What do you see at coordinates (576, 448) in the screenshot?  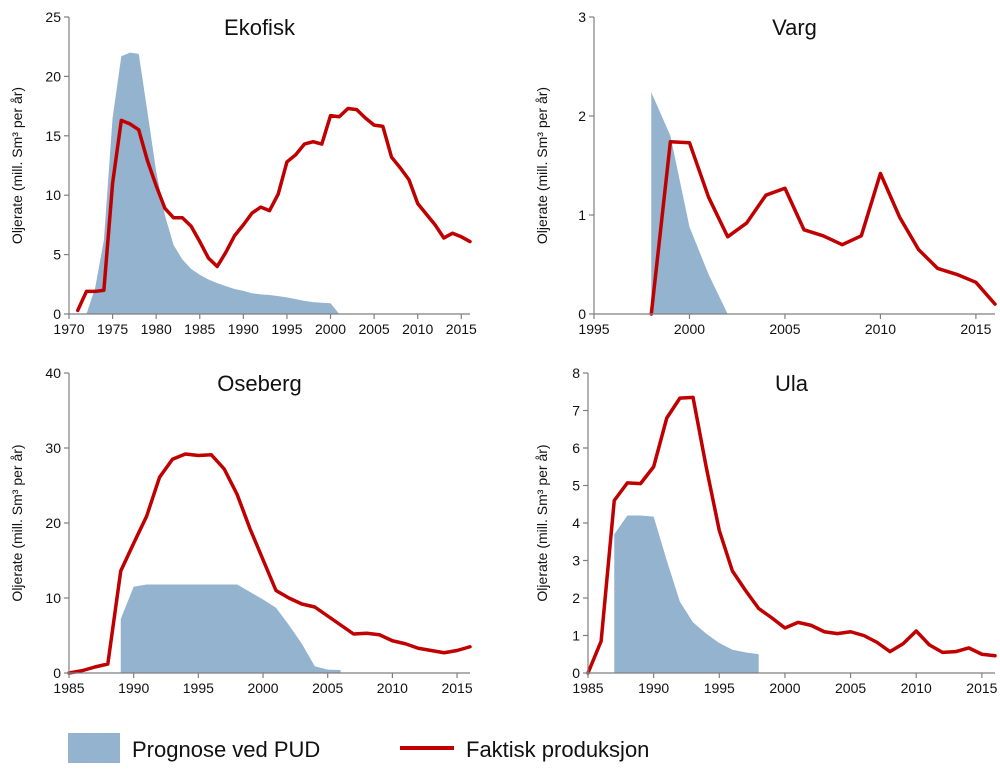 I see `y-tick-label: 6` at bounding box center [576, 448].